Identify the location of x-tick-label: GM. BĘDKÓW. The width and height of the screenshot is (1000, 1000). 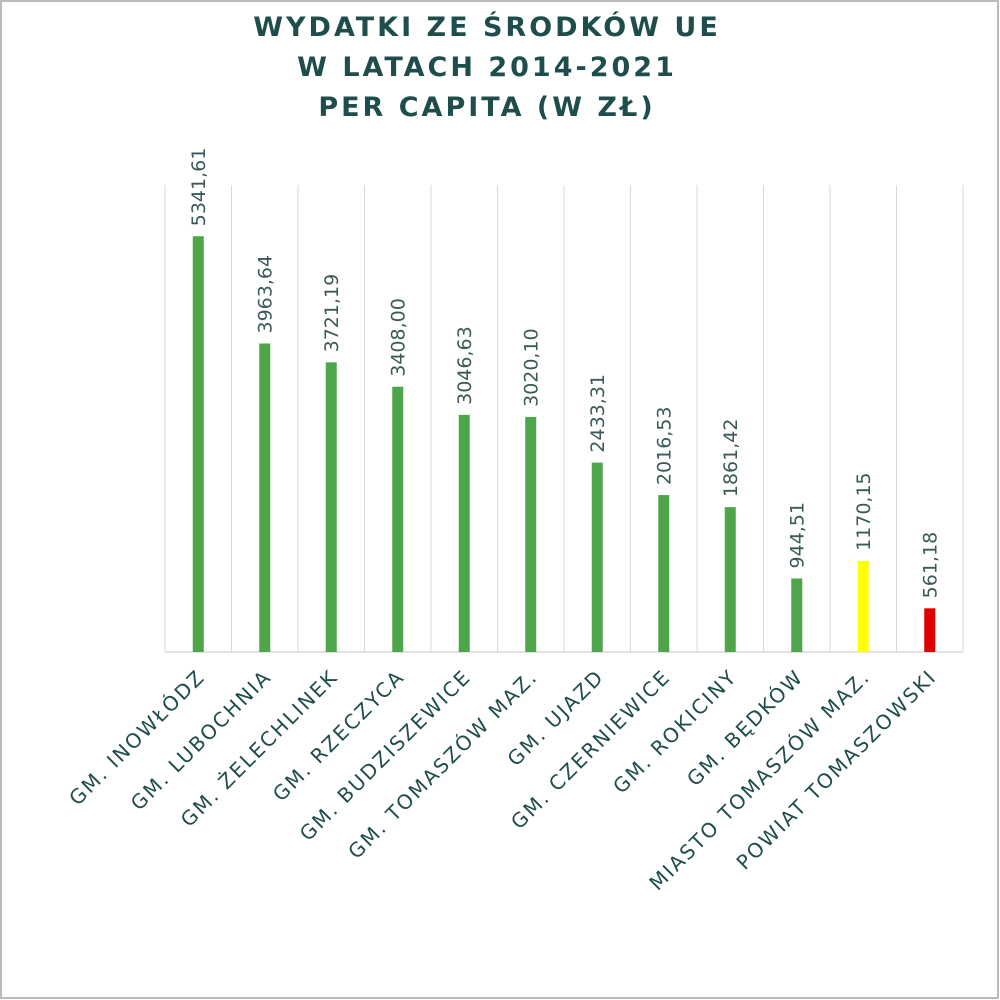
(745, 728).